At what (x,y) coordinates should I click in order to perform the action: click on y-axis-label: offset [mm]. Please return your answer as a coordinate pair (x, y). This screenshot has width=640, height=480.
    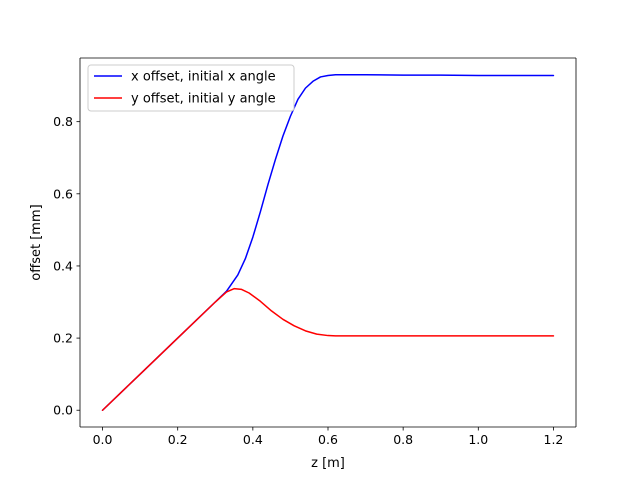
    Looking at the image, I should click on (36, 242).